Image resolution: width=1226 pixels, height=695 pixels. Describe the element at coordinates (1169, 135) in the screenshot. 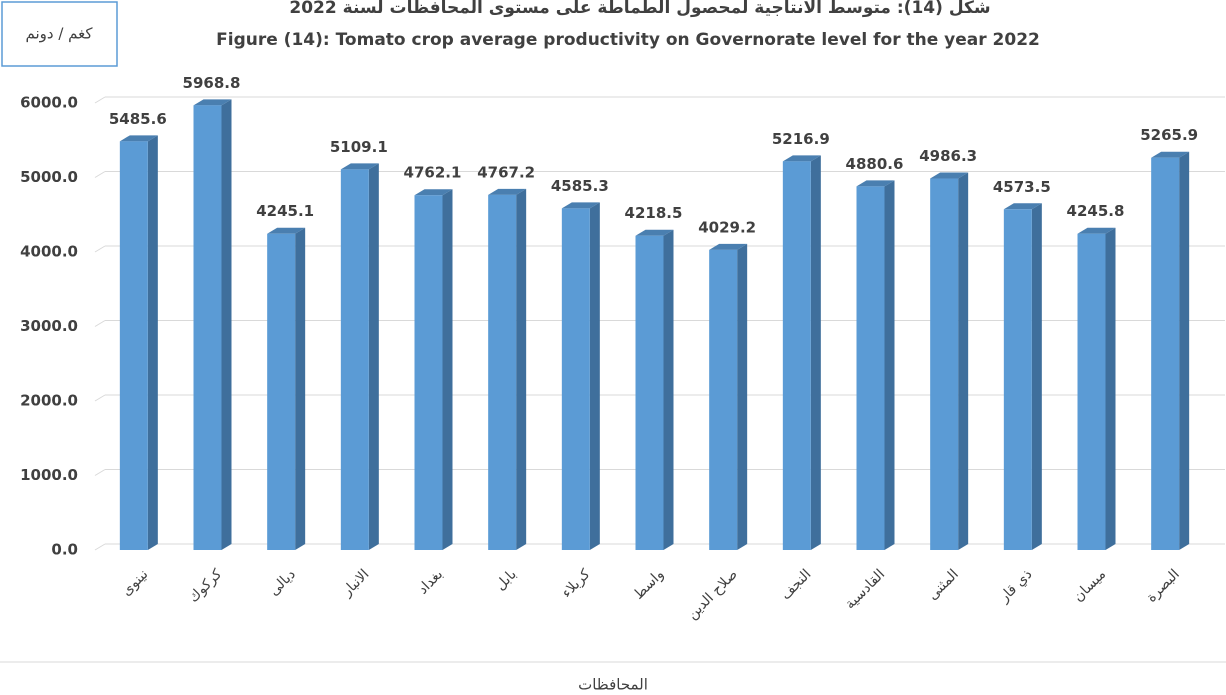

I see `value-label: 5265.9` at that location.